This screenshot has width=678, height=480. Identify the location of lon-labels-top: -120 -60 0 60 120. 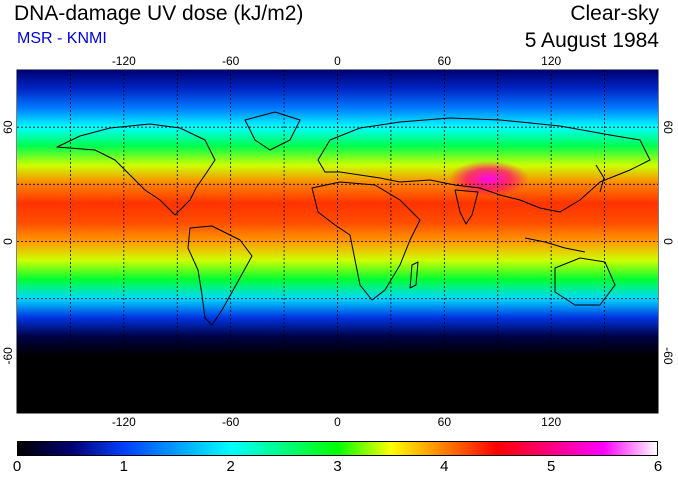
(337, 61).